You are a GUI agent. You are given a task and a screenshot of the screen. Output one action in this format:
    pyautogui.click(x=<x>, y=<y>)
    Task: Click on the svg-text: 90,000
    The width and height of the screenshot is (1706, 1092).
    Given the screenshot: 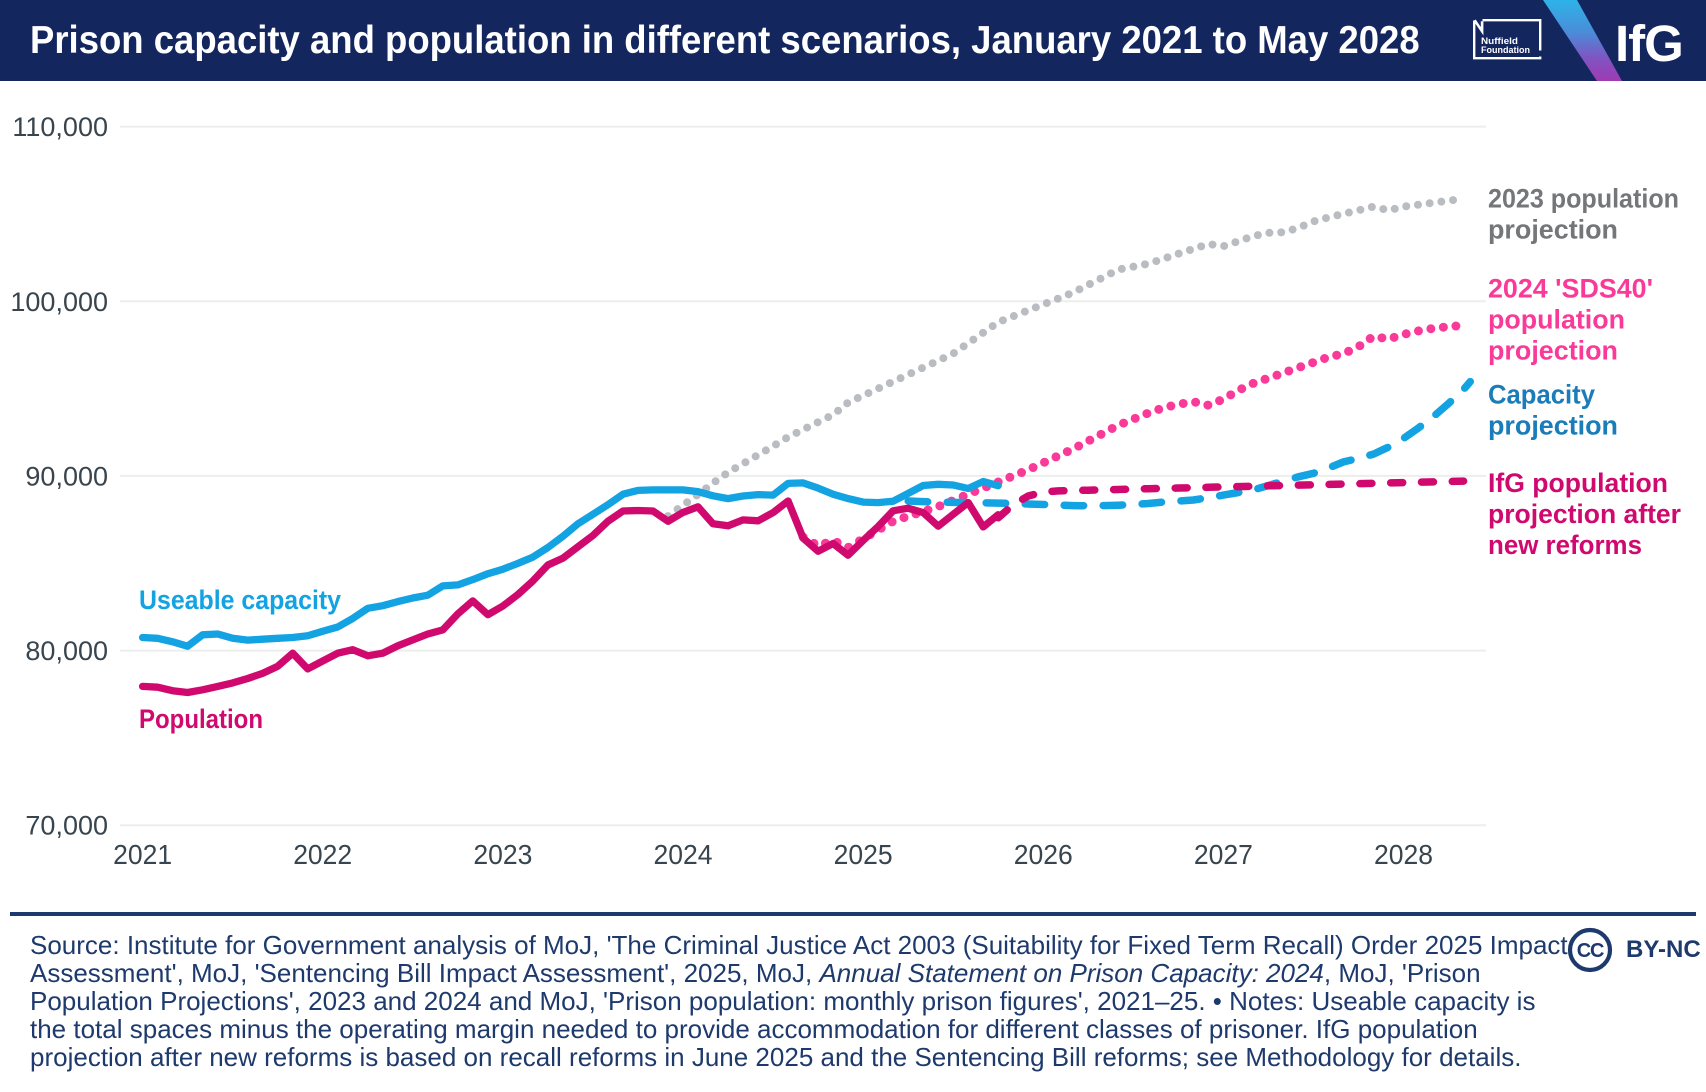 What is the action you would take?
    pyautogui.click(x=66, y=476)
    